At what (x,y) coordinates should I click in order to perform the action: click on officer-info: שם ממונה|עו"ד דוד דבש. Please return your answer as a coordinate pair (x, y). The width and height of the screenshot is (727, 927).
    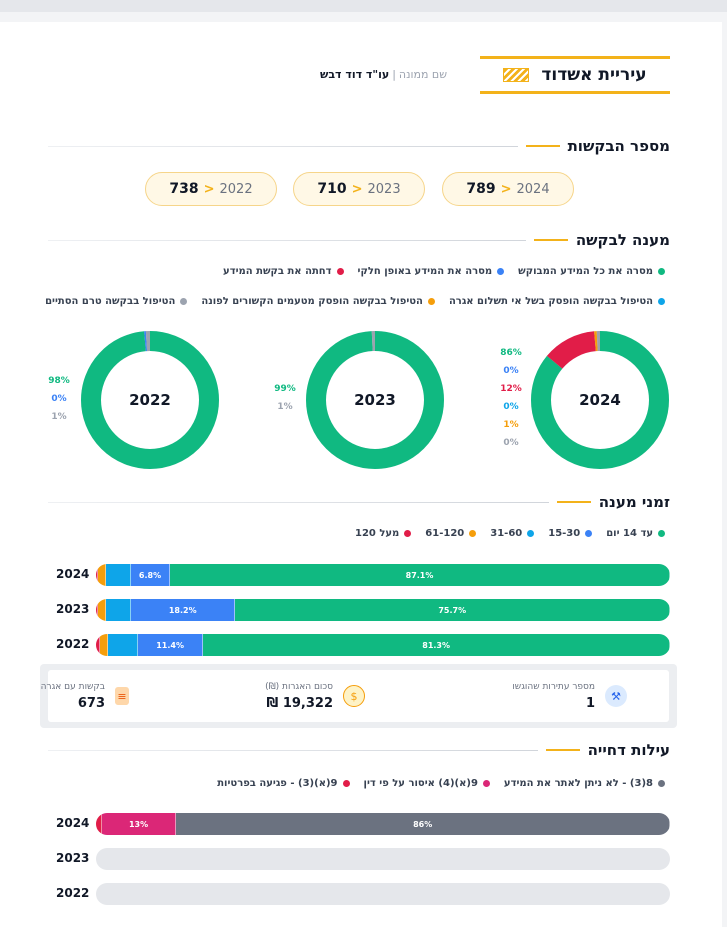
    Looking at the image, I should click on (383, 74).